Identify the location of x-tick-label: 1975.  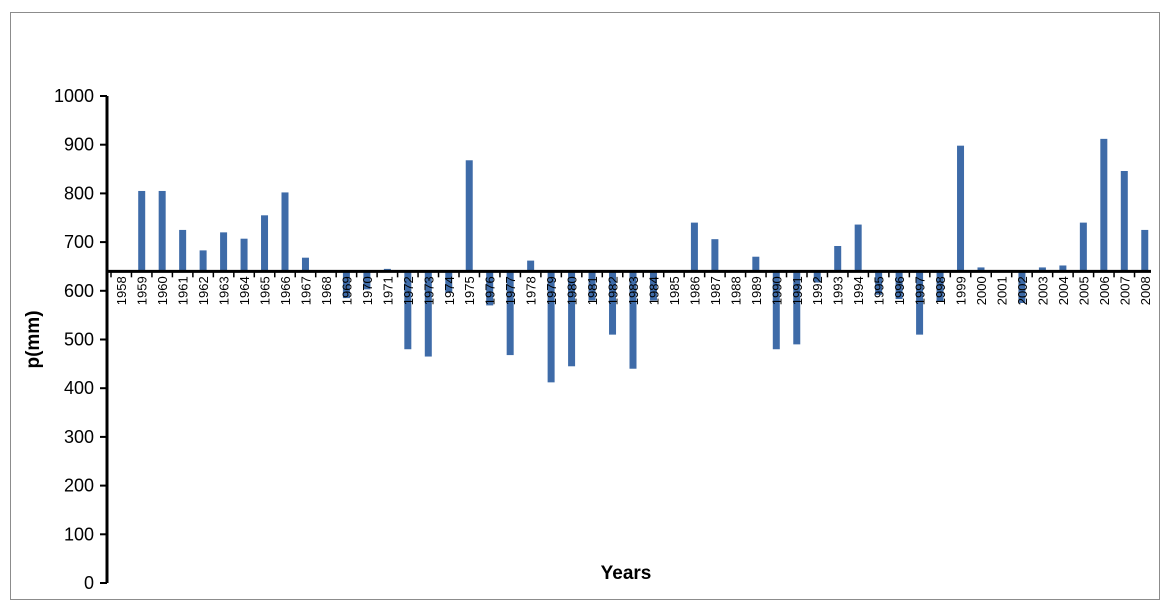
(469, 290).